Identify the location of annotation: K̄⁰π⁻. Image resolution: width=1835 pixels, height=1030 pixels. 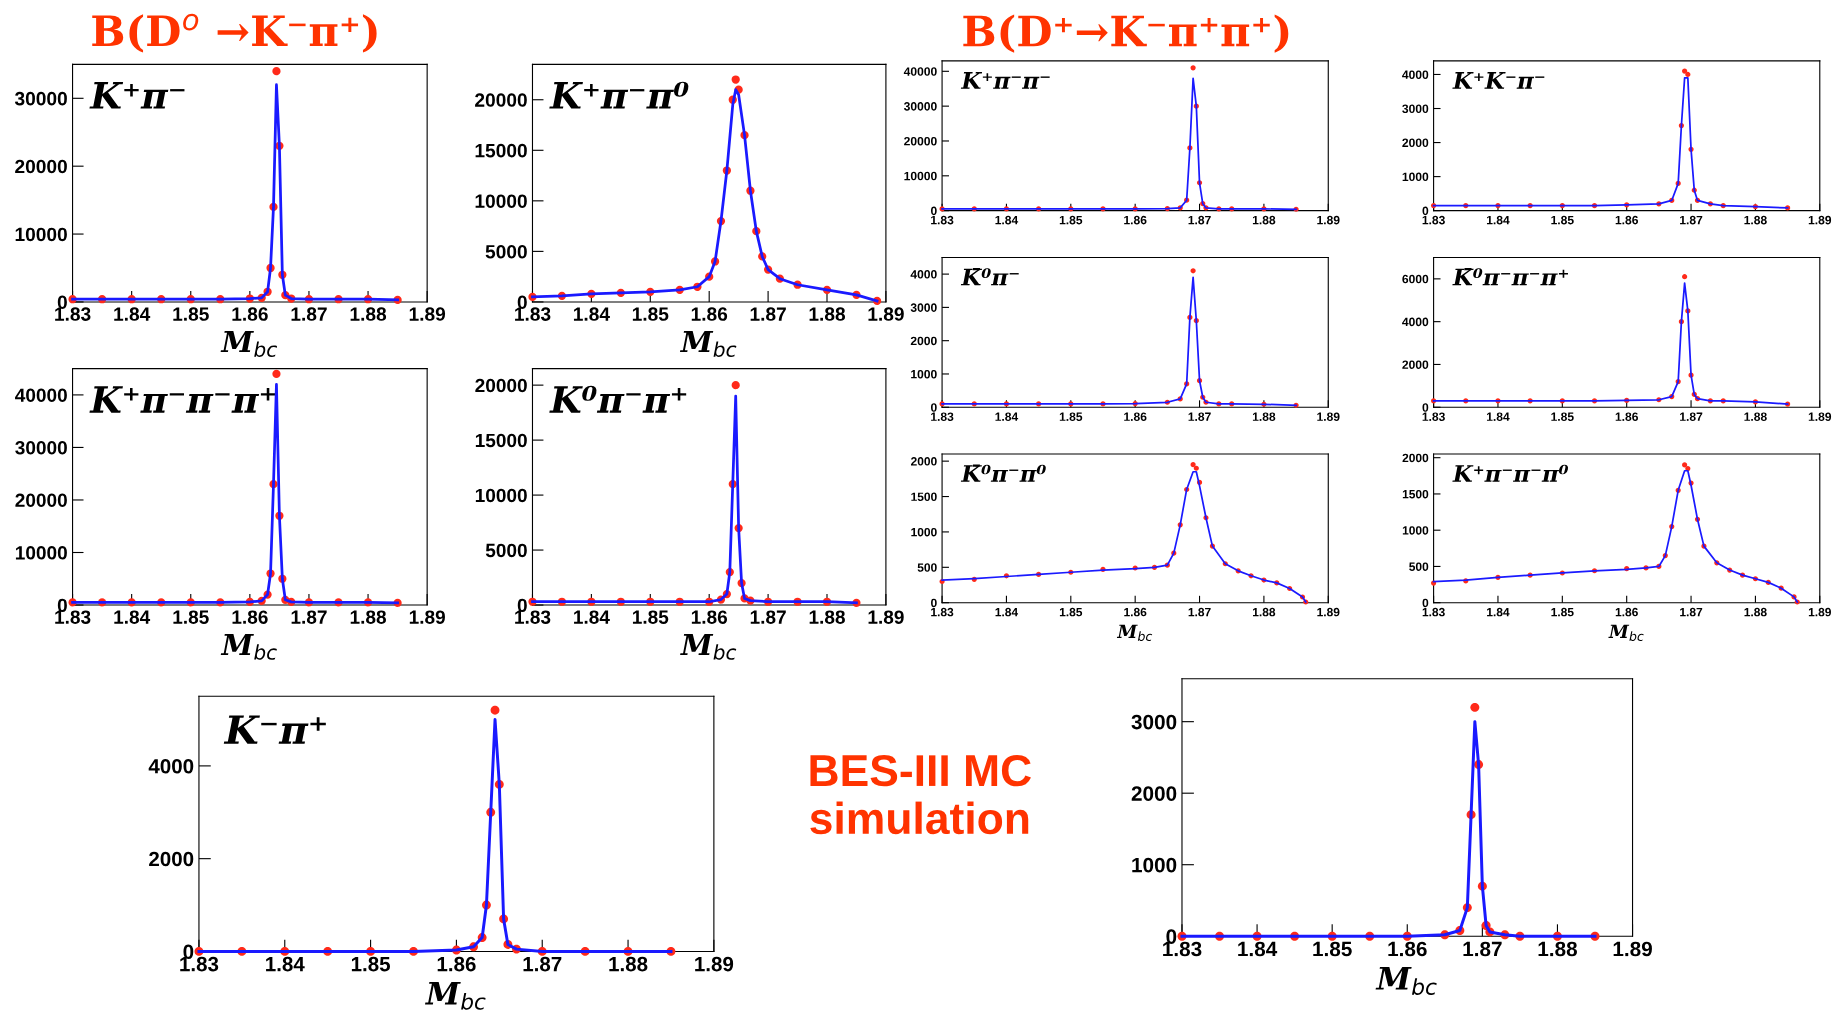
(989, 277).